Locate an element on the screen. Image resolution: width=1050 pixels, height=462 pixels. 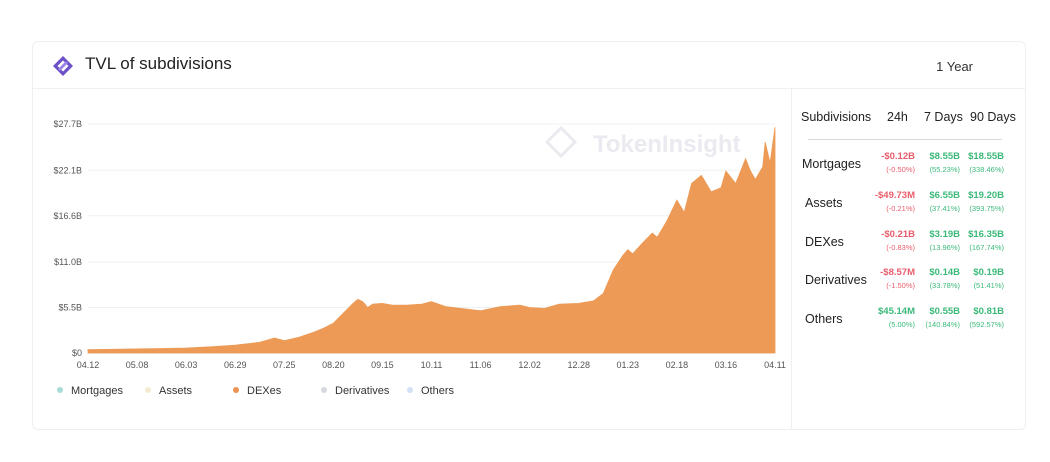
table-cell-value: $6.55B is located at coordinates (944, 195).